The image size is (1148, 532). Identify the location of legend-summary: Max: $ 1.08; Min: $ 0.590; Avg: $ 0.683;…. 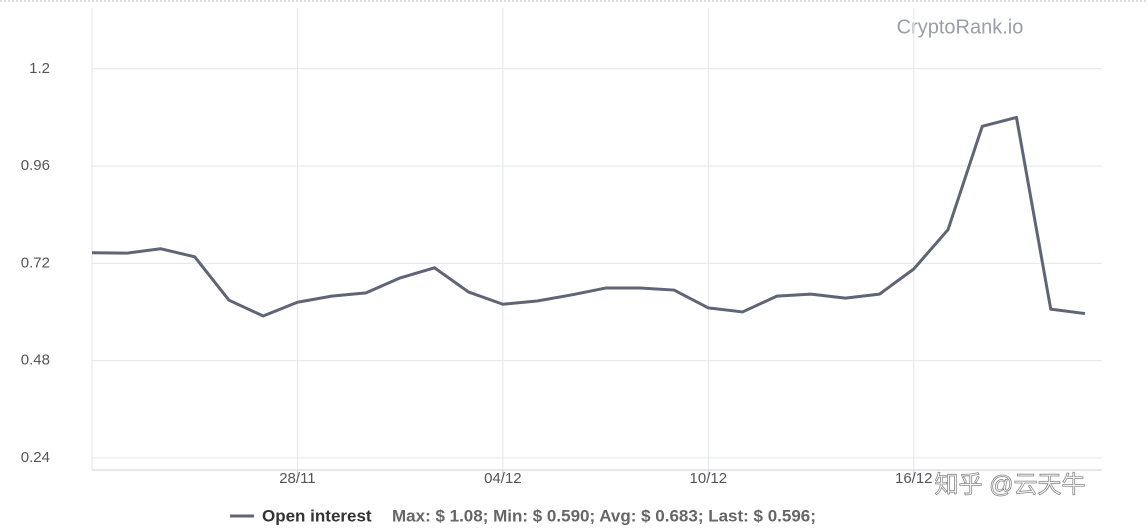
(604, 515).